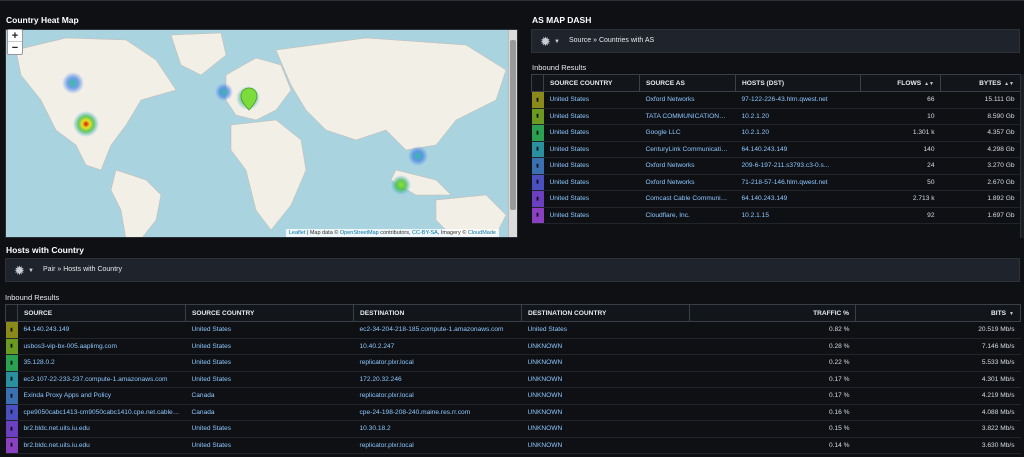 This screenshot has height=457, width=1024. I want to click on column-header-source: SOURCE, so click(101, 313).